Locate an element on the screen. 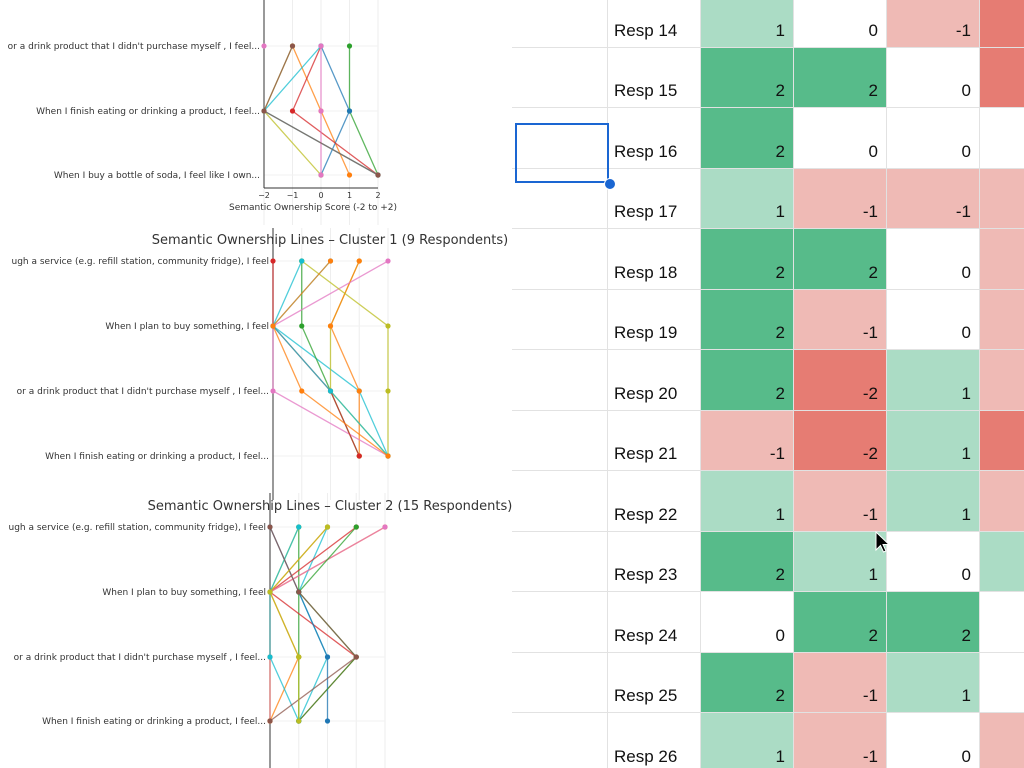  row-label: Resp 26 is located at coordinates (646, 756).